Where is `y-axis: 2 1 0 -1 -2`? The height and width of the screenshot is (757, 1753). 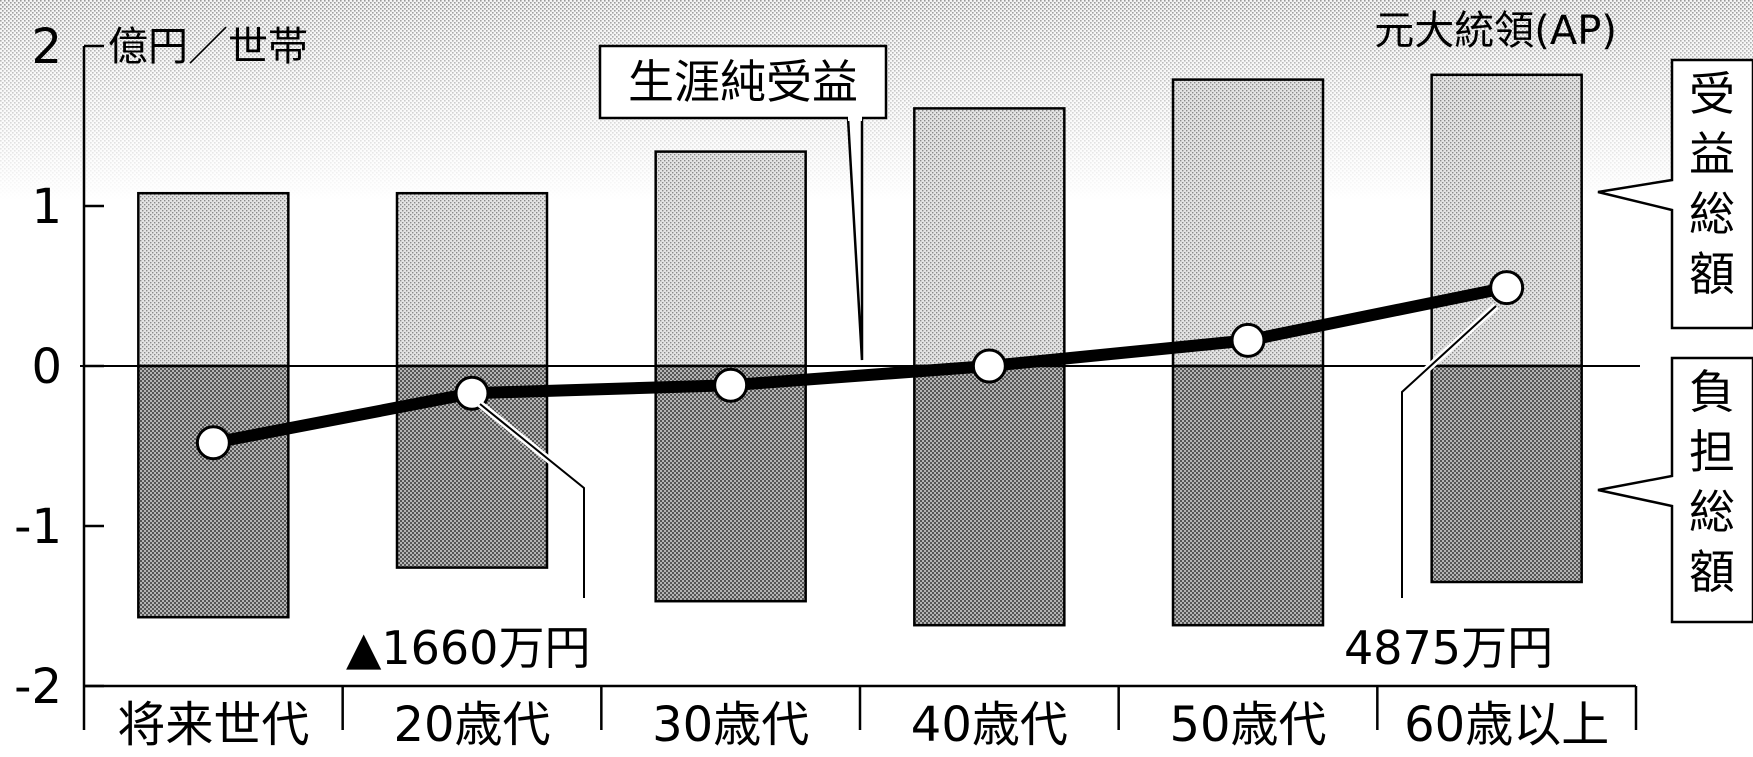
y-axis: 2 1 0 -1 -2 is located at coordinates (59, 367).